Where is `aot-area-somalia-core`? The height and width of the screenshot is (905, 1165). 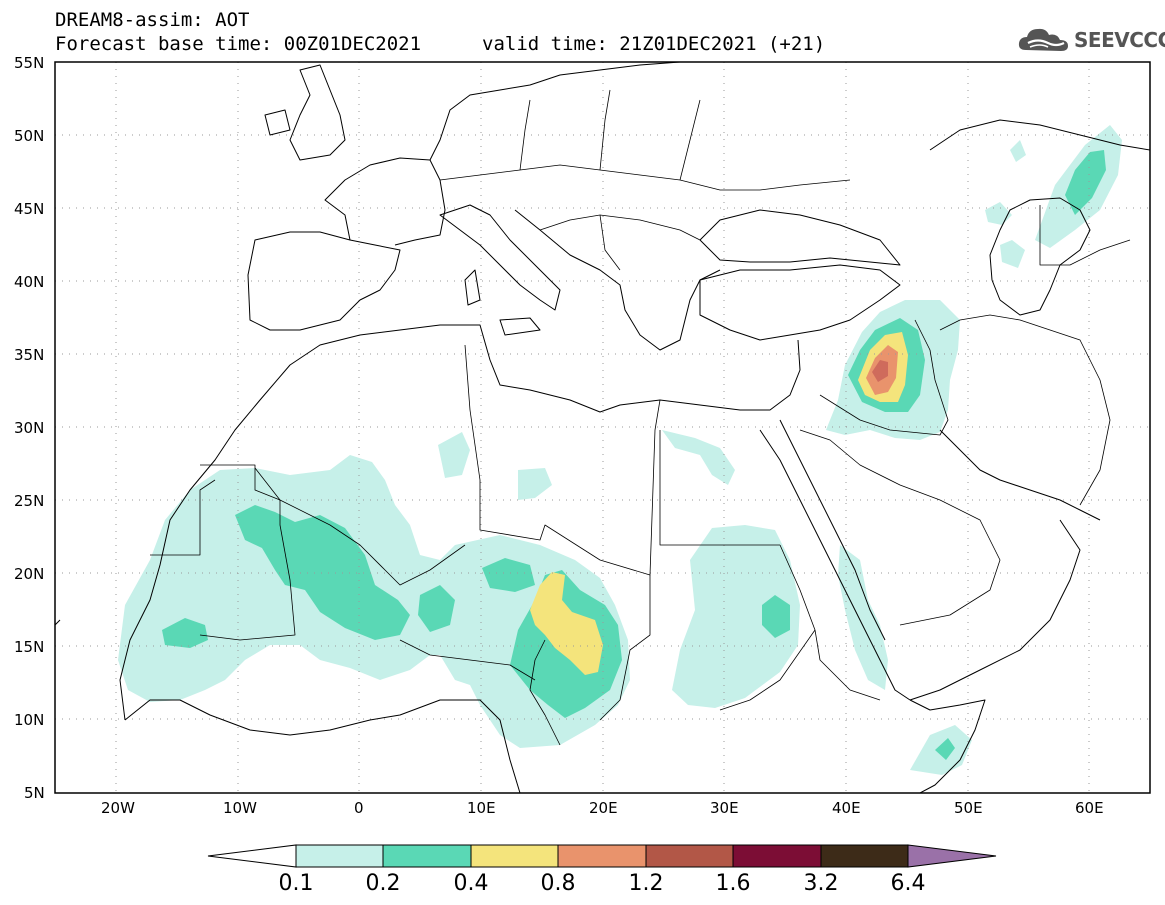
aot-area-somalia-core is located at coordinates (945, 749).